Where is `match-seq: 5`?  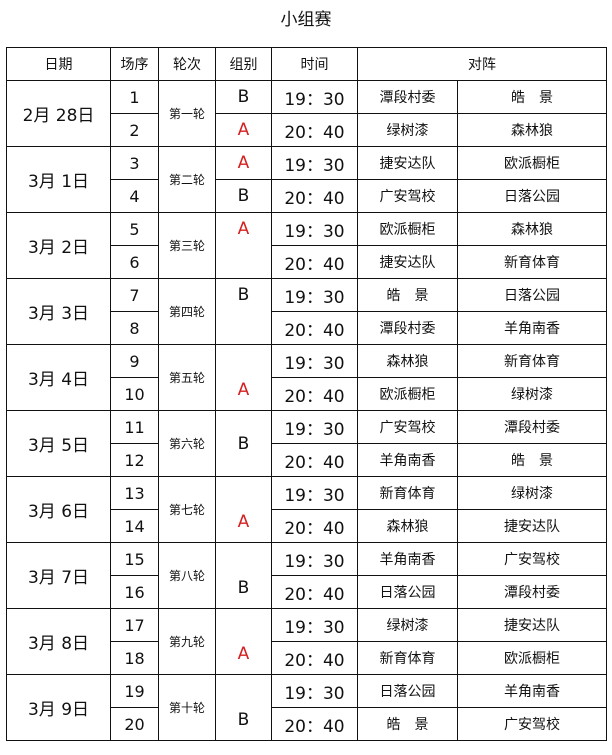 match-seq: 5 is located at coordinates (134, 229).